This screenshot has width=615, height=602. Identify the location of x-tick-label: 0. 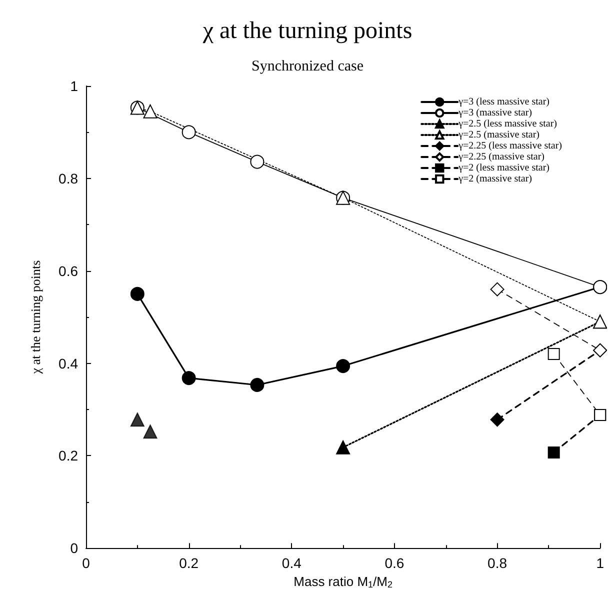
(86, 563).